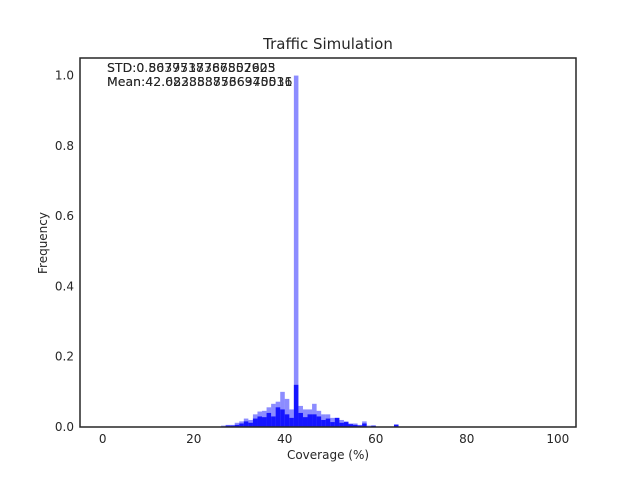 The height and width of the screenshot is (480, 640). What do you see at coordinates (64, 216) in the screenshot?
I see `y-tick-label-3: 0.6` at bounding box center [64, 216].